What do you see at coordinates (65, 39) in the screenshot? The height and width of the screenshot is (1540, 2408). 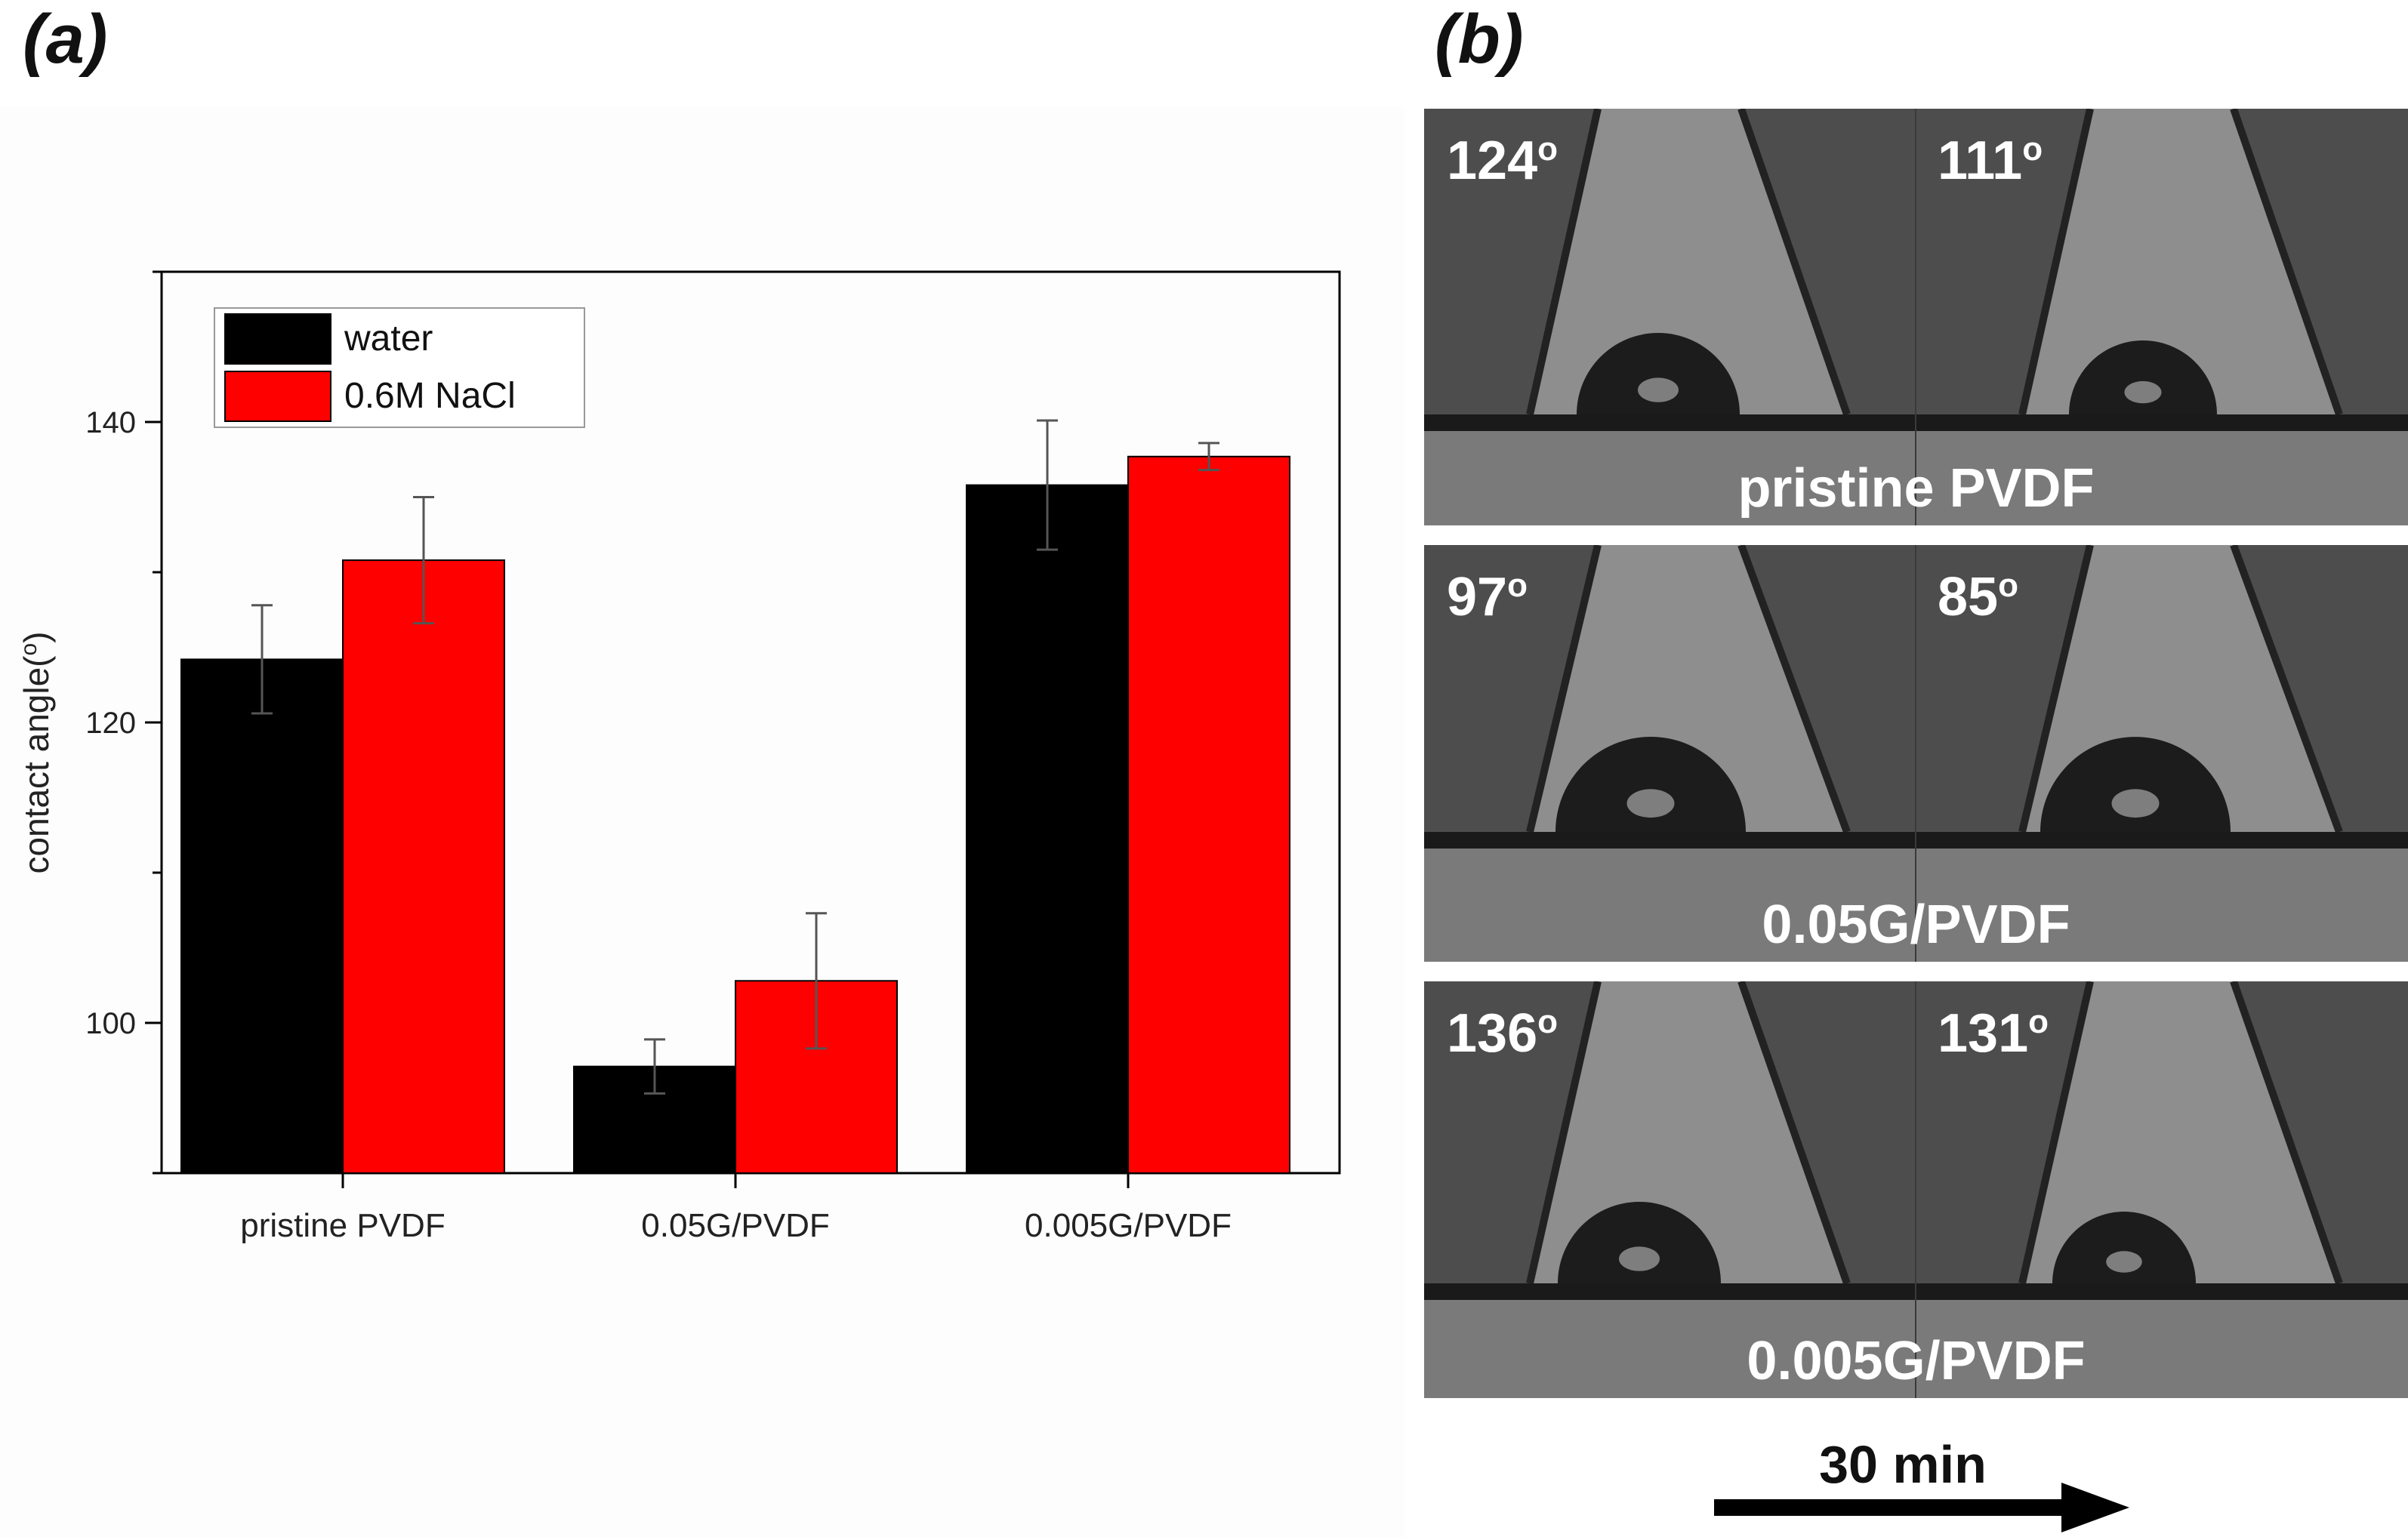 I see `panel-a-label: (a)` at bounding box center [65, 39].